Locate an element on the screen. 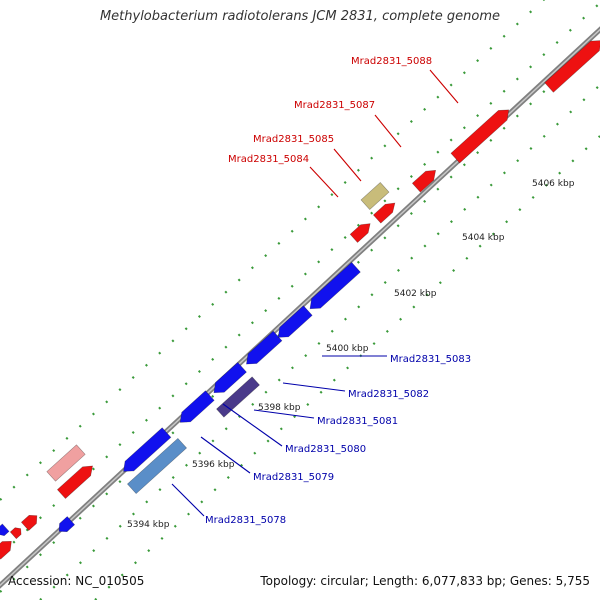 This screenshot has height=600, width=600. gene-arrow-reverse-edge is located at coordinates (5, 530).